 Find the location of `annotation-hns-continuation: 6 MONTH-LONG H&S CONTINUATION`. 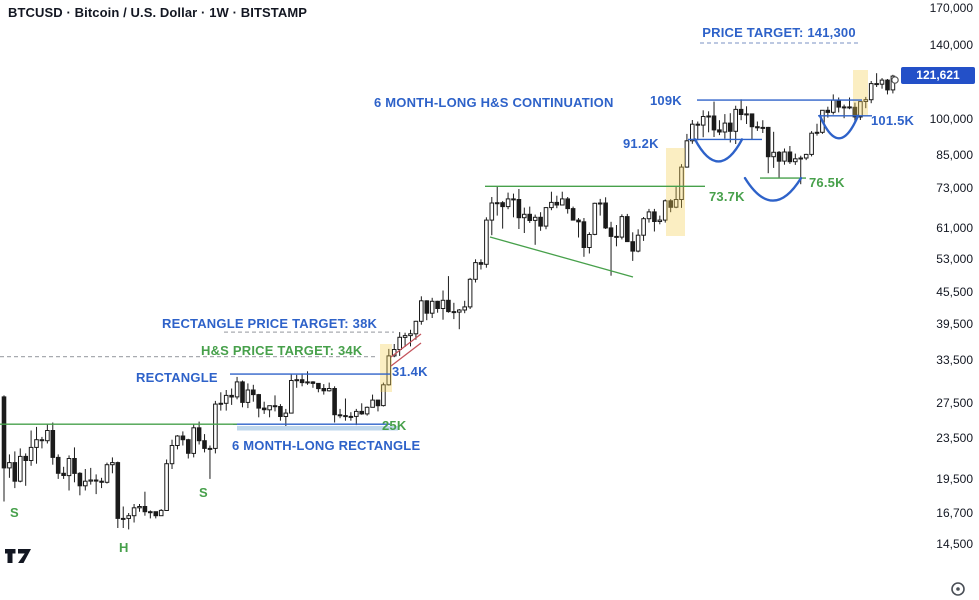

annotation-hns-continuation: 6 MONTH-LONG H&S CONTINUATION is located at coordinates (494, 102).